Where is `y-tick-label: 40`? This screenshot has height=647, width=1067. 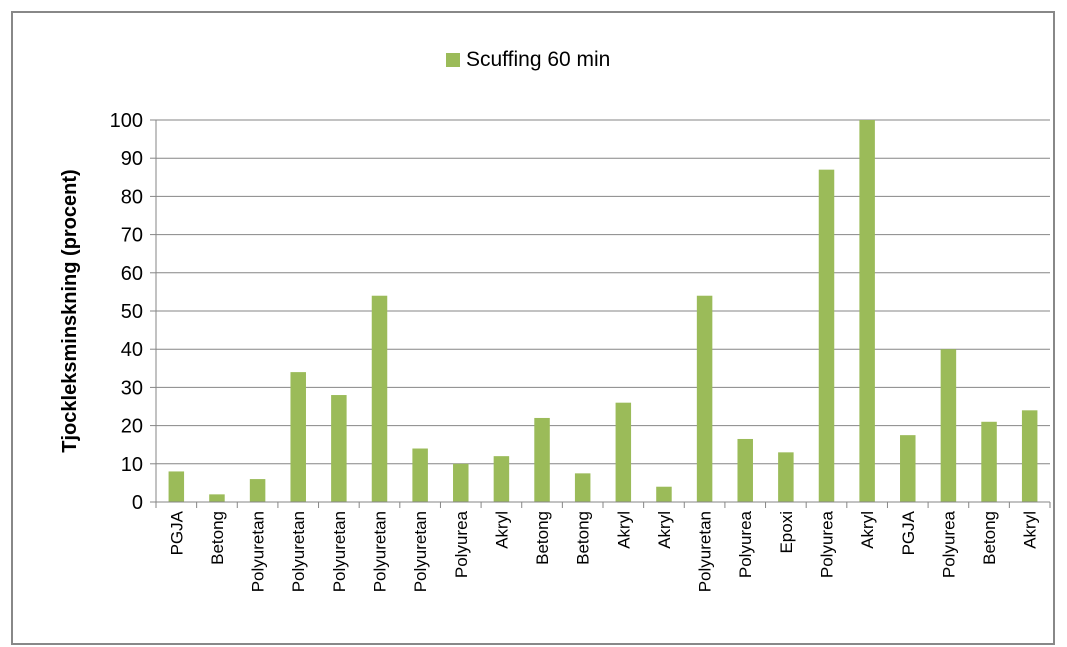 y-tick-label: 40 is located at coordinates (132, 350).